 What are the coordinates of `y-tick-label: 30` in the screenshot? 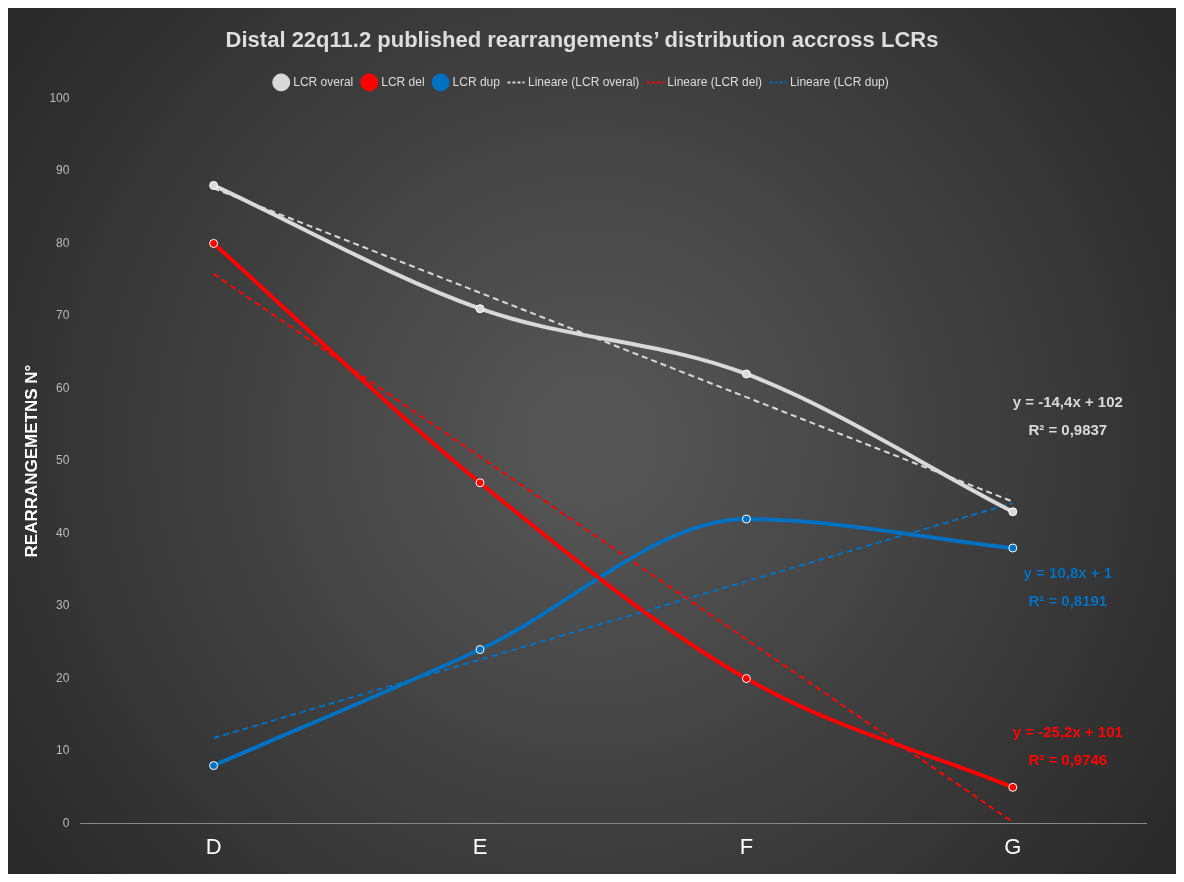 It's located at (63, 605).